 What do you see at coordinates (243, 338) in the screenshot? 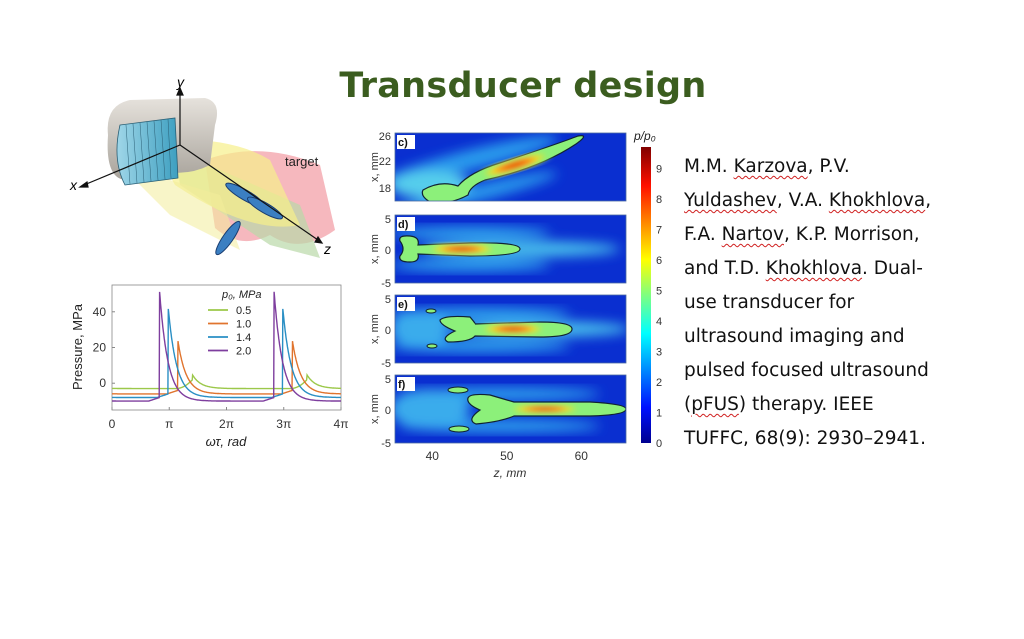
I see `legend-entry: 1.4` at bounding box center [243, 338].